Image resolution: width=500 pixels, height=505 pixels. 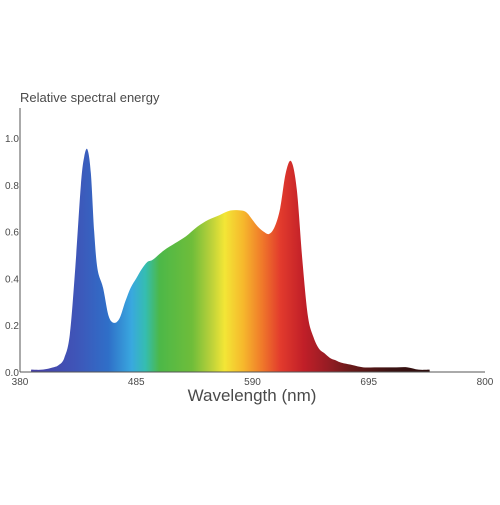 What do you see at coordinates (12, 139) in the screenshot?
I see `y-tick-label: 1.0` at bounding box center [12, 139].